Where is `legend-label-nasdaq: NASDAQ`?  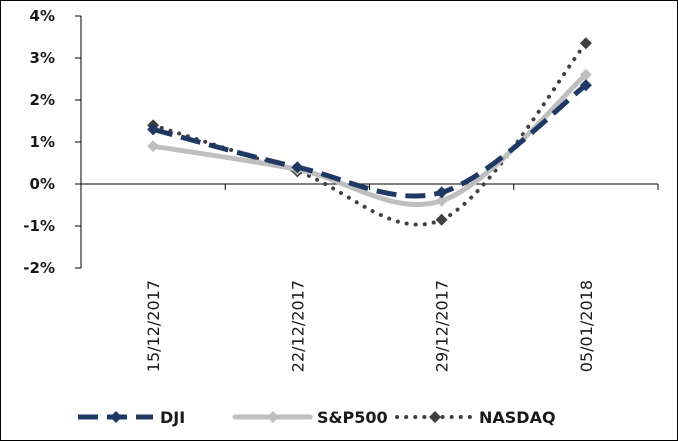
legend-label-nasdaq: NASDAQ is located at coordinates (517, 417).